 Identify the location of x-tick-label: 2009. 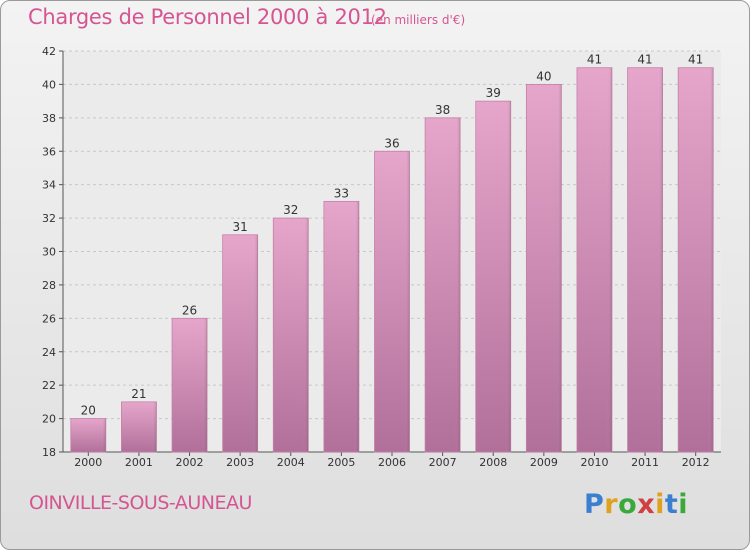
(544, 462).